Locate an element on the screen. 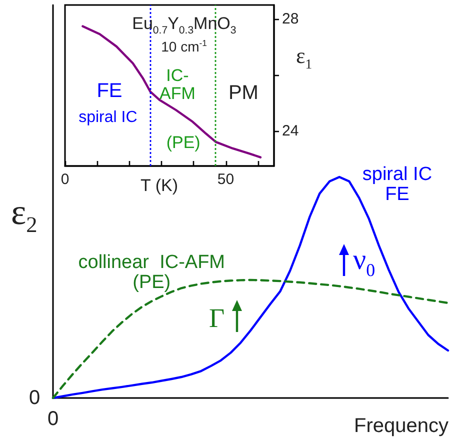 The width and height of the screenshot is (451, 443). text: Eu$_{0.7}$Y$_{0.3}$MnO$_{3}$ is located at coordinates (184, 25).